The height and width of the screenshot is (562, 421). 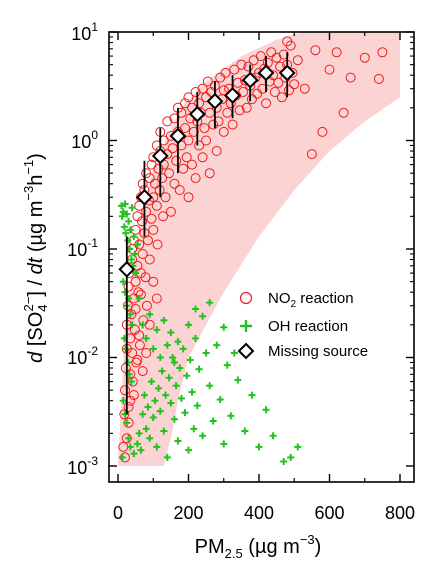 What do you see at coordinates (302, 325) in the screenshot?
I see `legend: NO2 reaction OH reaction Missing source` at bounding box center [302, 325].